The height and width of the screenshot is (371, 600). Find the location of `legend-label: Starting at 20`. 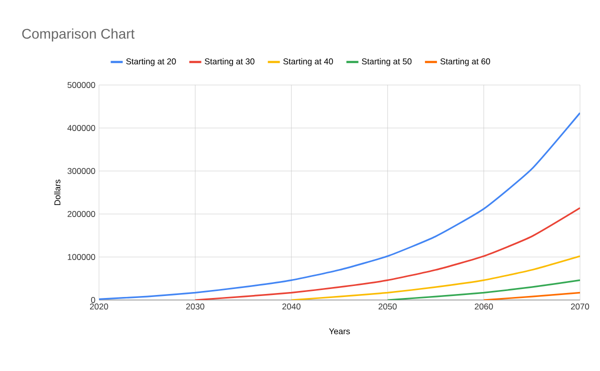

legend-label: Starting at 20 is located at coordinates (151, 62).